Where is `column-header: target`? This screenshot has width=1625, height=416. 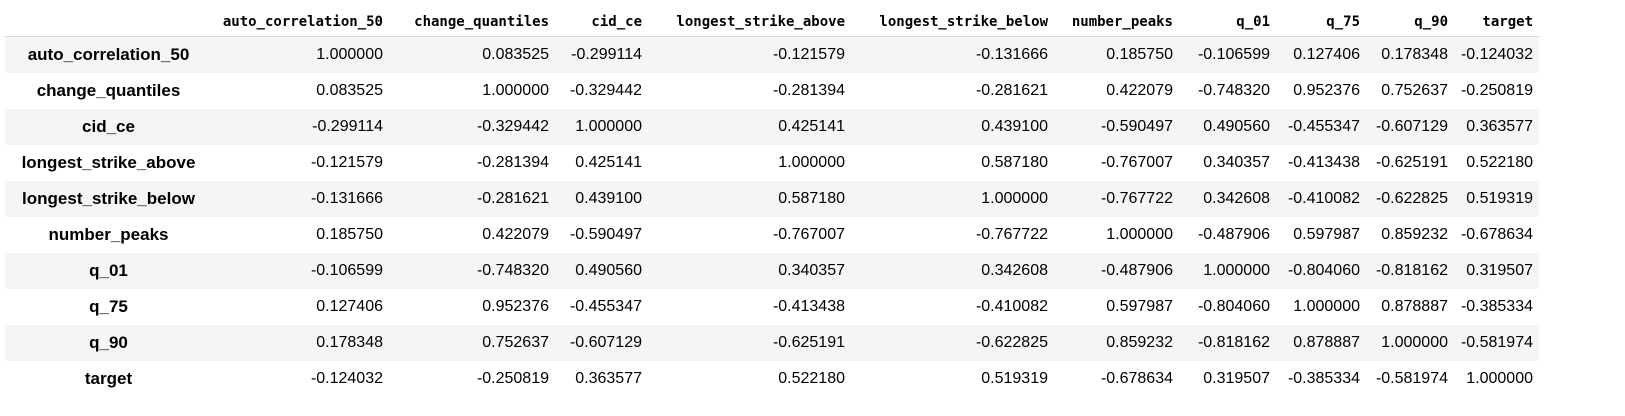
column-header: target is located at coordinates (1496, 22).